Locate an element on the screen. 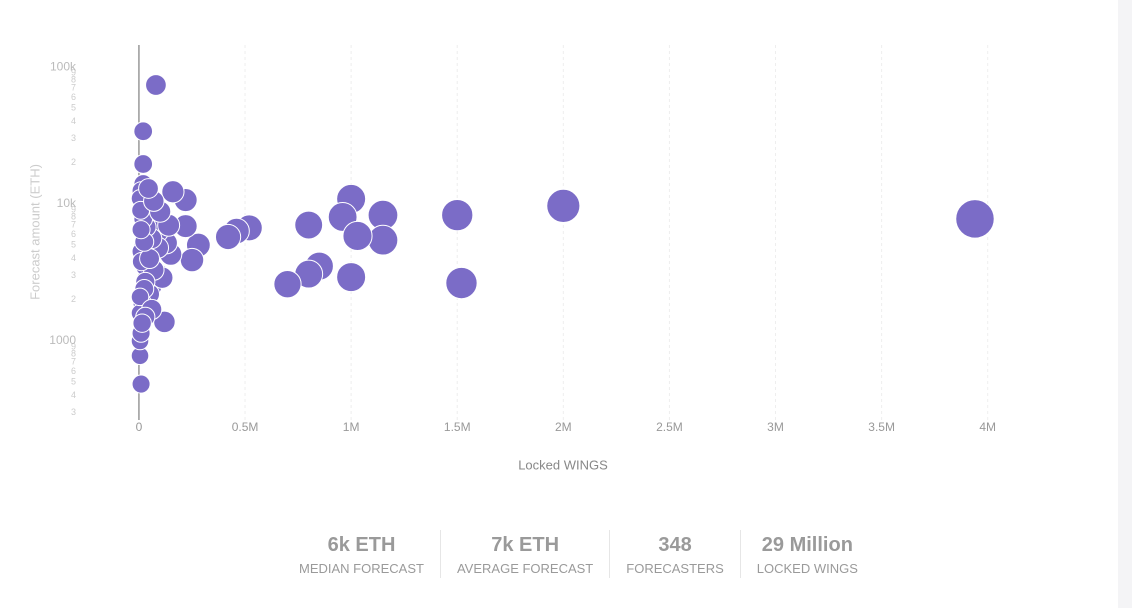  stat-label: MEDIAN FORECAST is located at coordinates (361, 568).